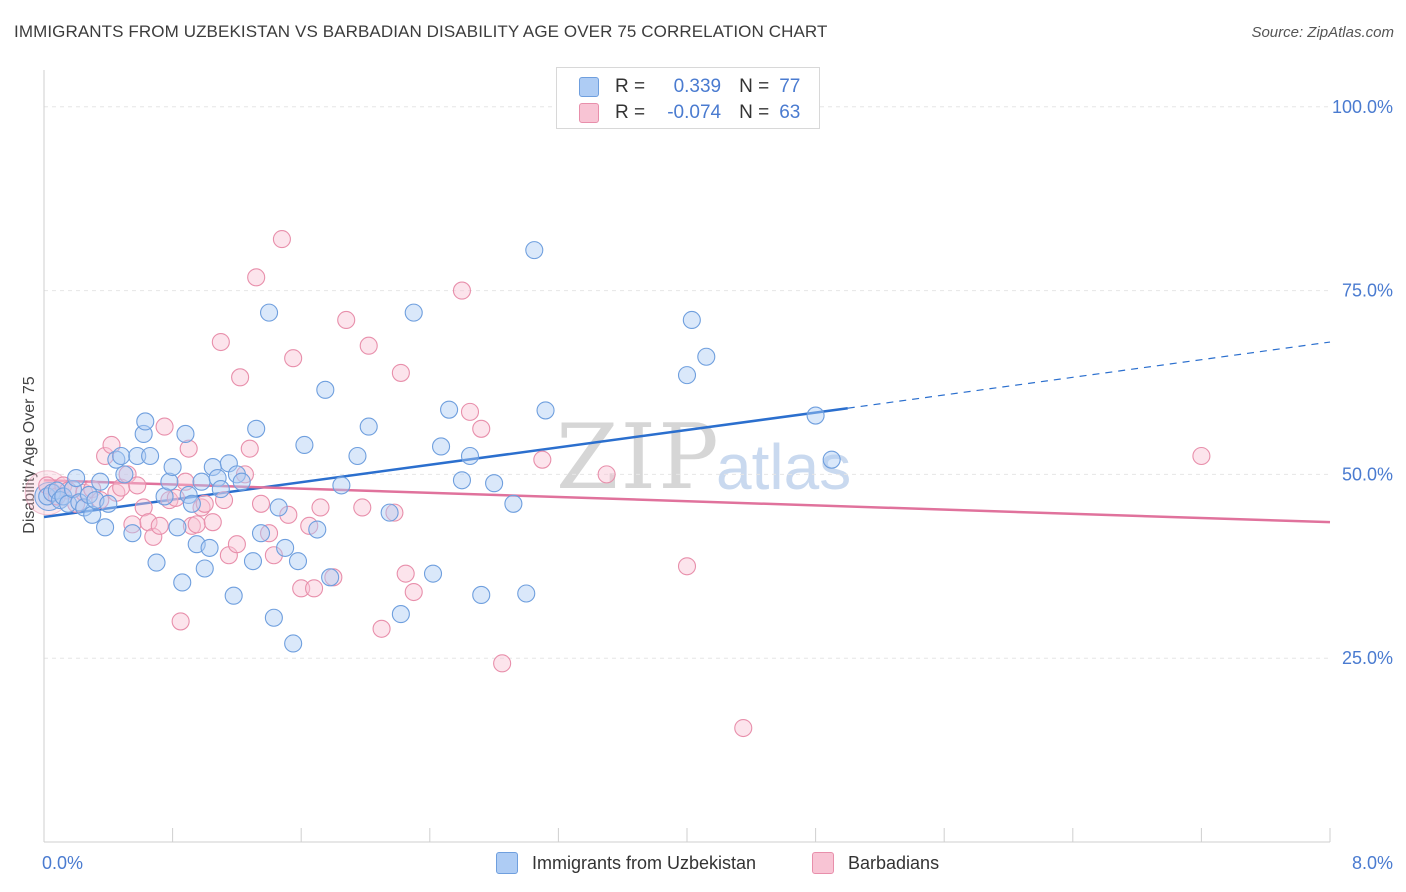 This screenshot has height=892, width=1406. What do you see at coordinates (694, 112) in the screenshot?
I see `legend-r-value: -0.074` at bounding box center [694, 112].